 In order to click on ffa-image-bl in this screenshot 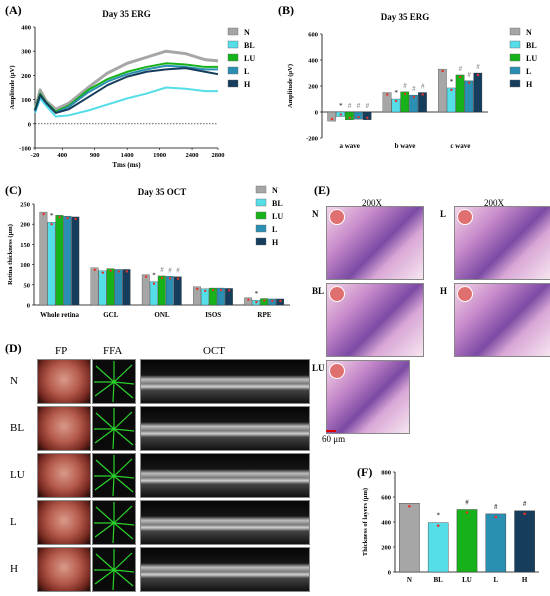, I will do `click(114, 428)`.